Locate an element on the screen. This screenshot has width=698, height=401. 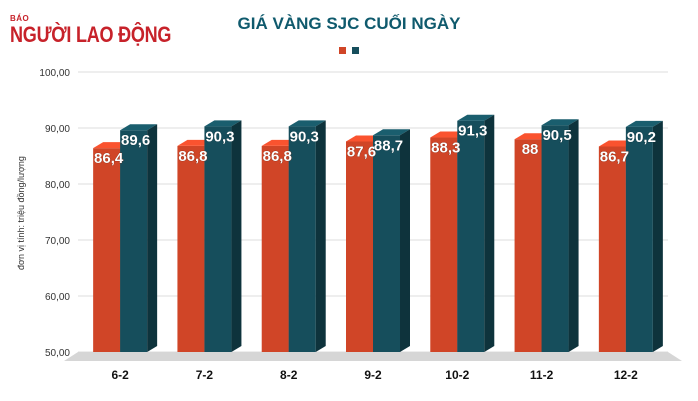
data-label: 88,7 is located at coordinates (388, 145).